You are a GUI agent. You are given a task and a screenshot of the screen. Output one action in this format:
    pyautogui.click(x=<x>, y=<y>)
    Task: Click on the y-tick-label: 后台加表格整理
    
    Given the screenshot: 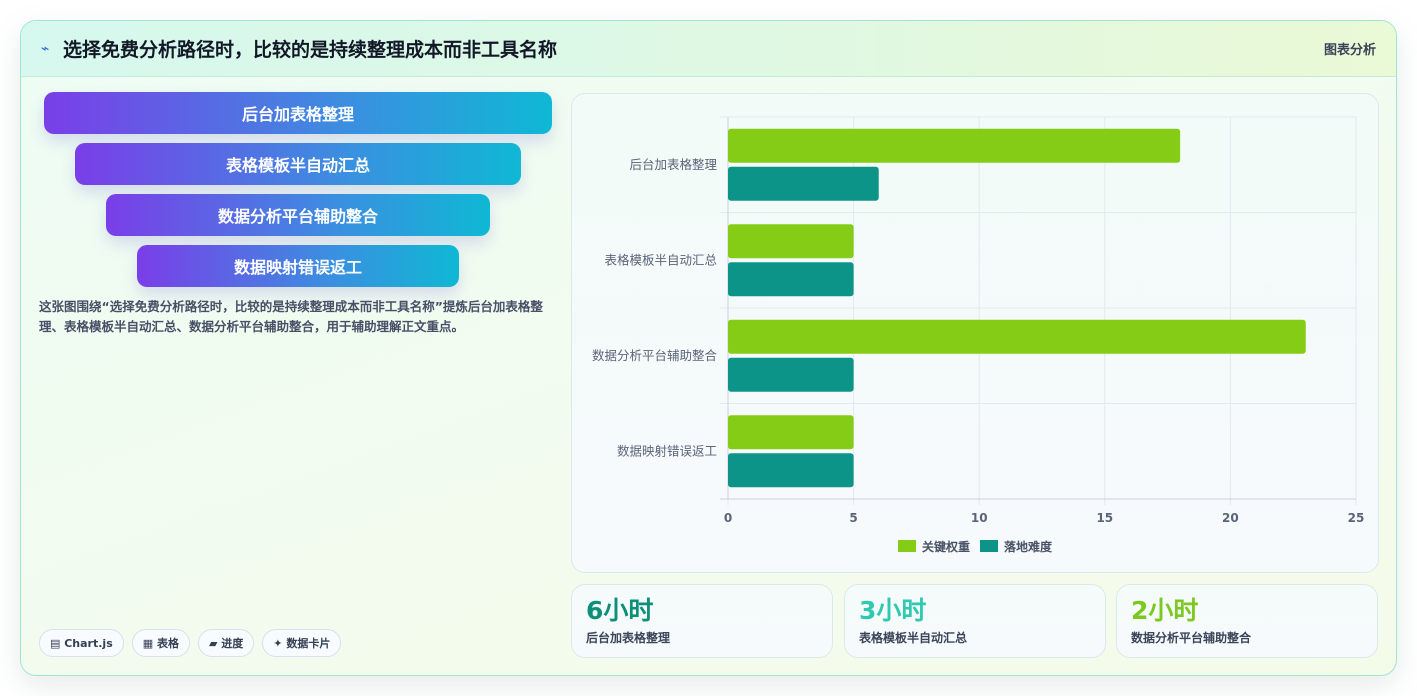 What is the action you would take?
    pyautogui.click(x=673, y=164)
    